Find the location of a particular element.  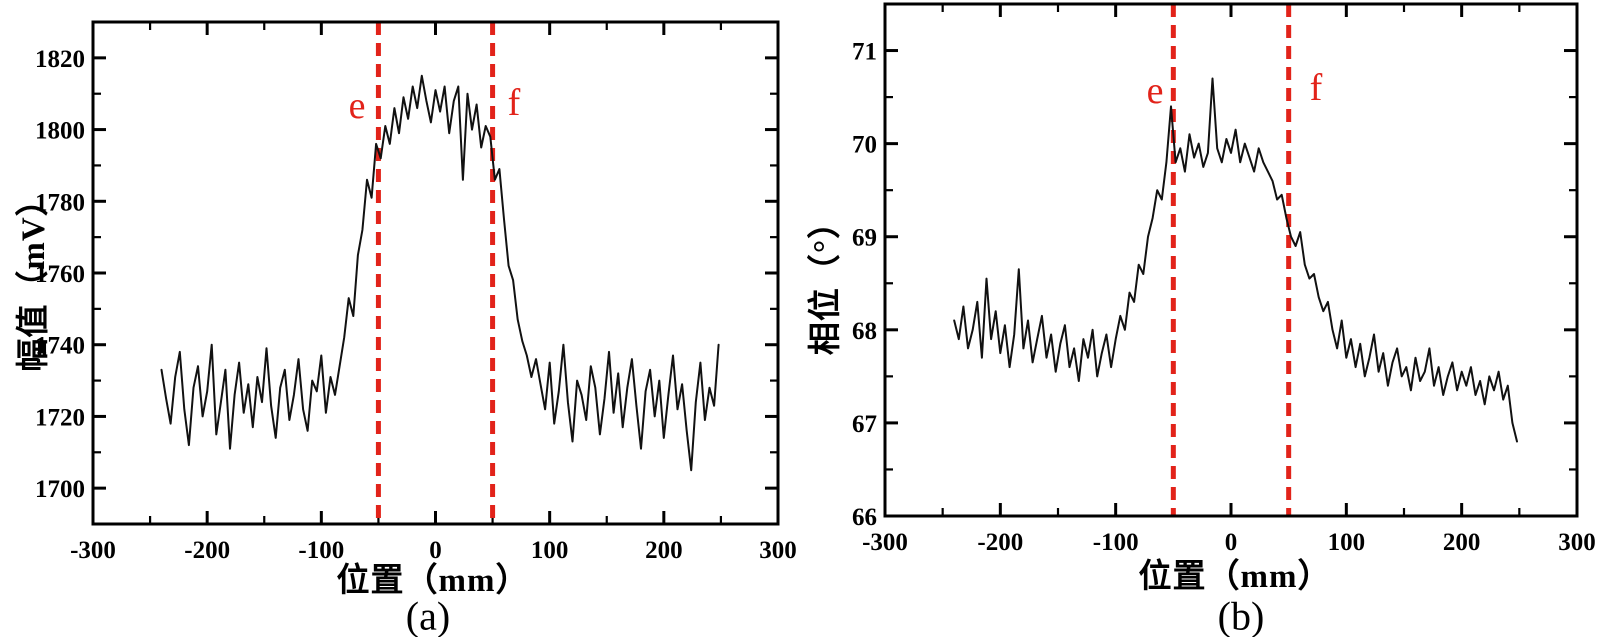

marker-label-e-amplitude: e is located at coordinates (357, 106).